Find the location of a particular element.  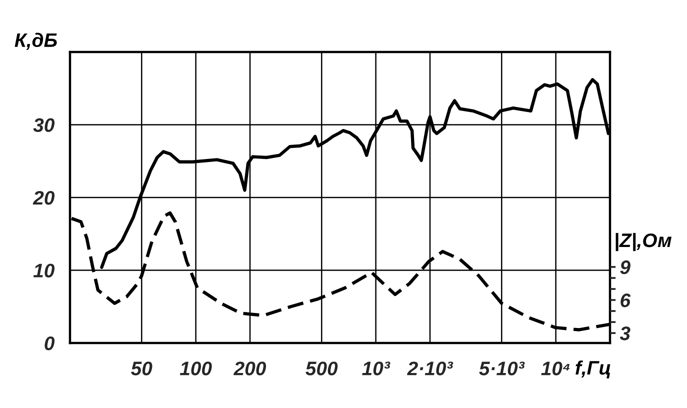

x-tick-label: 10⁴ is located at coordinates (555, 369).